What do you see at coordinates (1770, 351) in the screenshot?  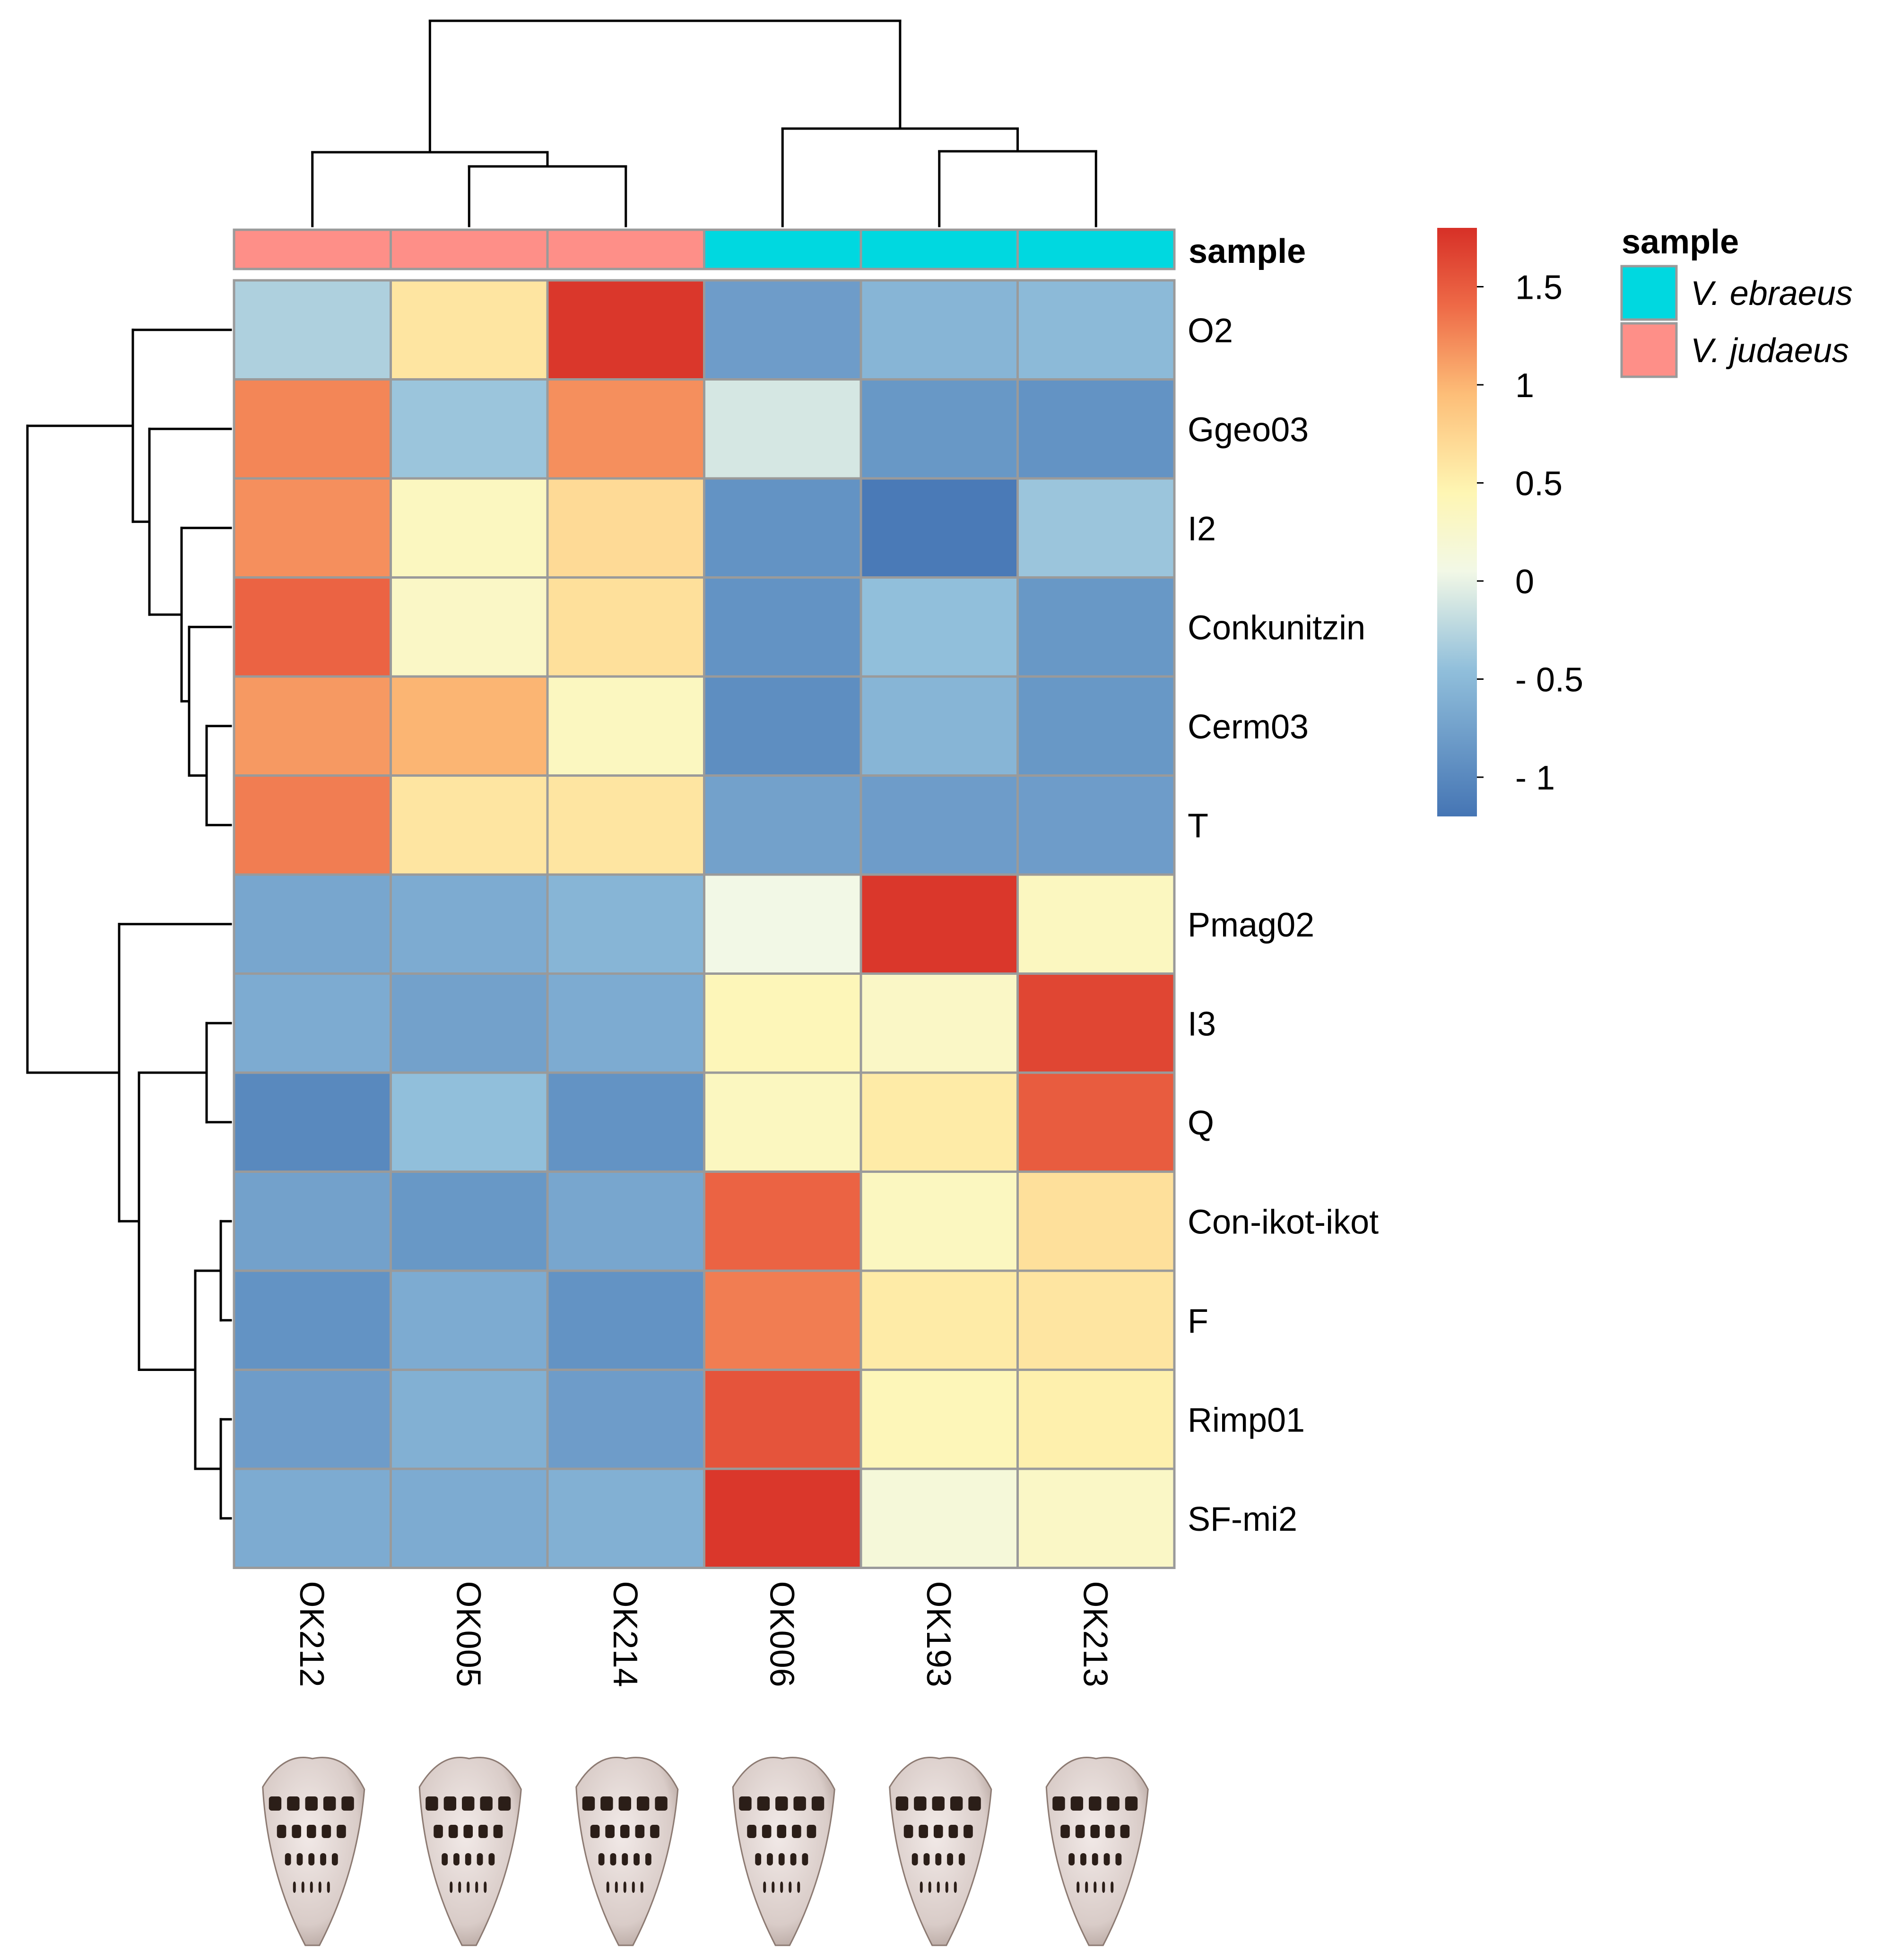 I see `sample-legend-label: V. judaeus` at bounding box center [1770, 351].